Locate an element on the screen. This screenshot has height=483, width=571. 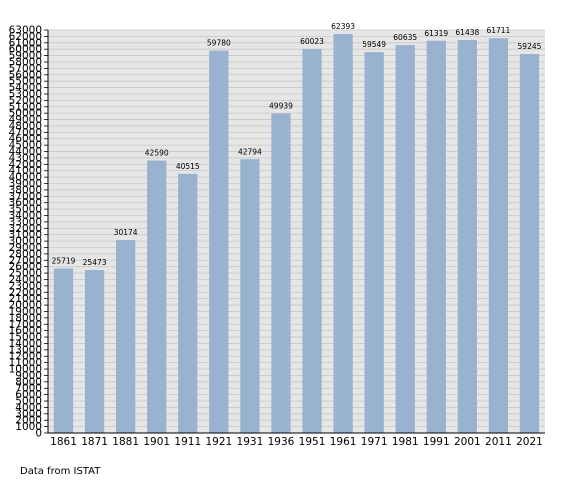
y-tick-label: 28000 is located at coordinates (25, 254).